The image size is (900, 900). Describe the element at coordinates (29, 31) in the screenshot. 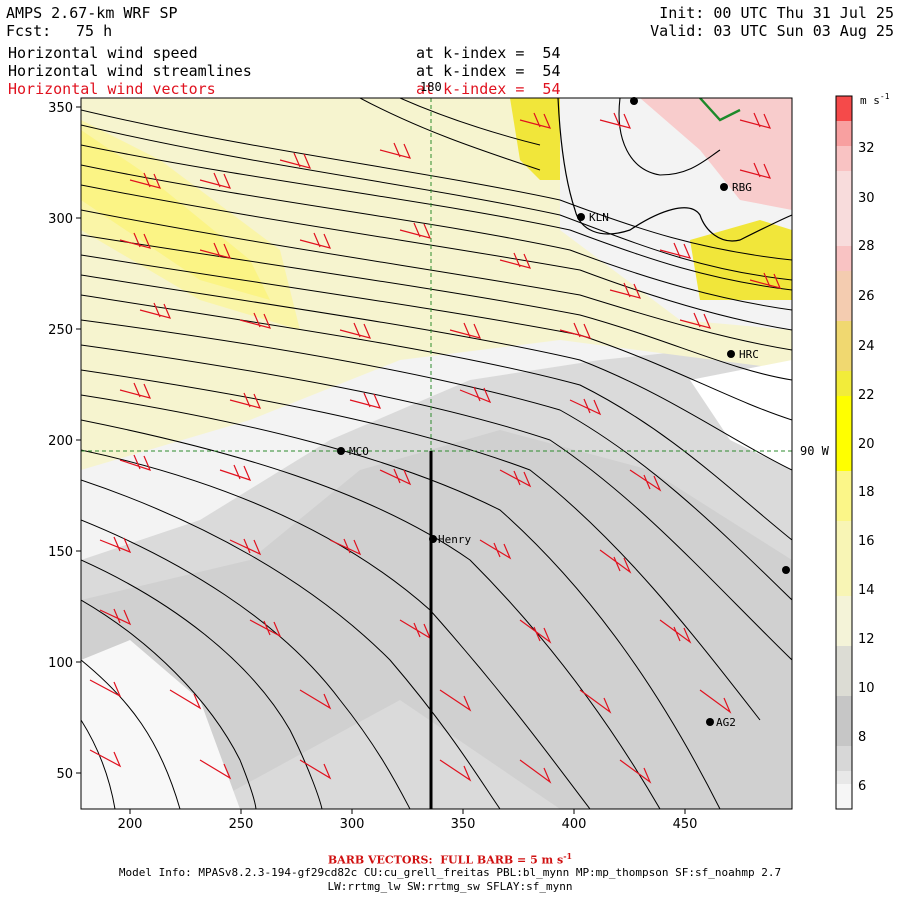

I see `forecast-label: Fcst:` at that location.